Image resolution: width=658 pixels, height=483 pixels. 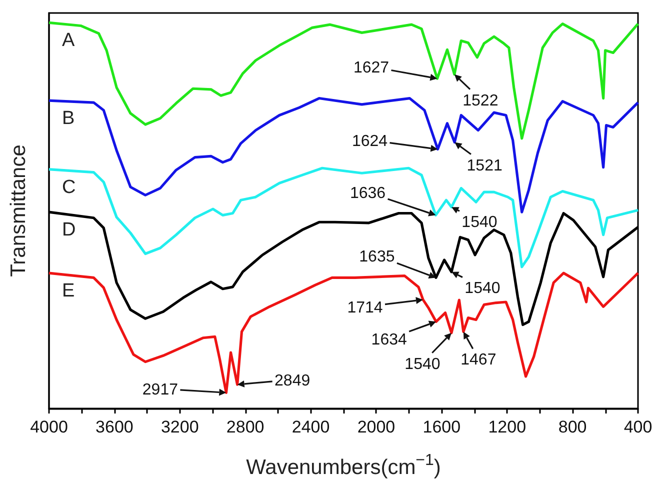 I want to click on x-tick-label: 400, so click(x=638, y=427).